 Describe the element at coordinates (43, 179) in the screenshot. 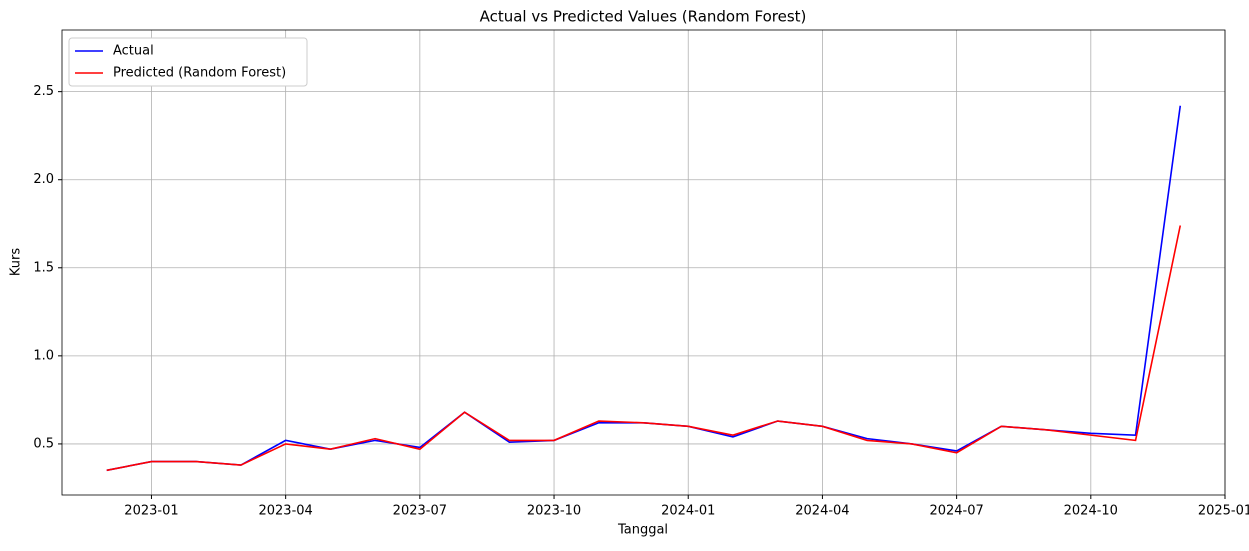

I see `y-tick-label: 2.0` at that location.